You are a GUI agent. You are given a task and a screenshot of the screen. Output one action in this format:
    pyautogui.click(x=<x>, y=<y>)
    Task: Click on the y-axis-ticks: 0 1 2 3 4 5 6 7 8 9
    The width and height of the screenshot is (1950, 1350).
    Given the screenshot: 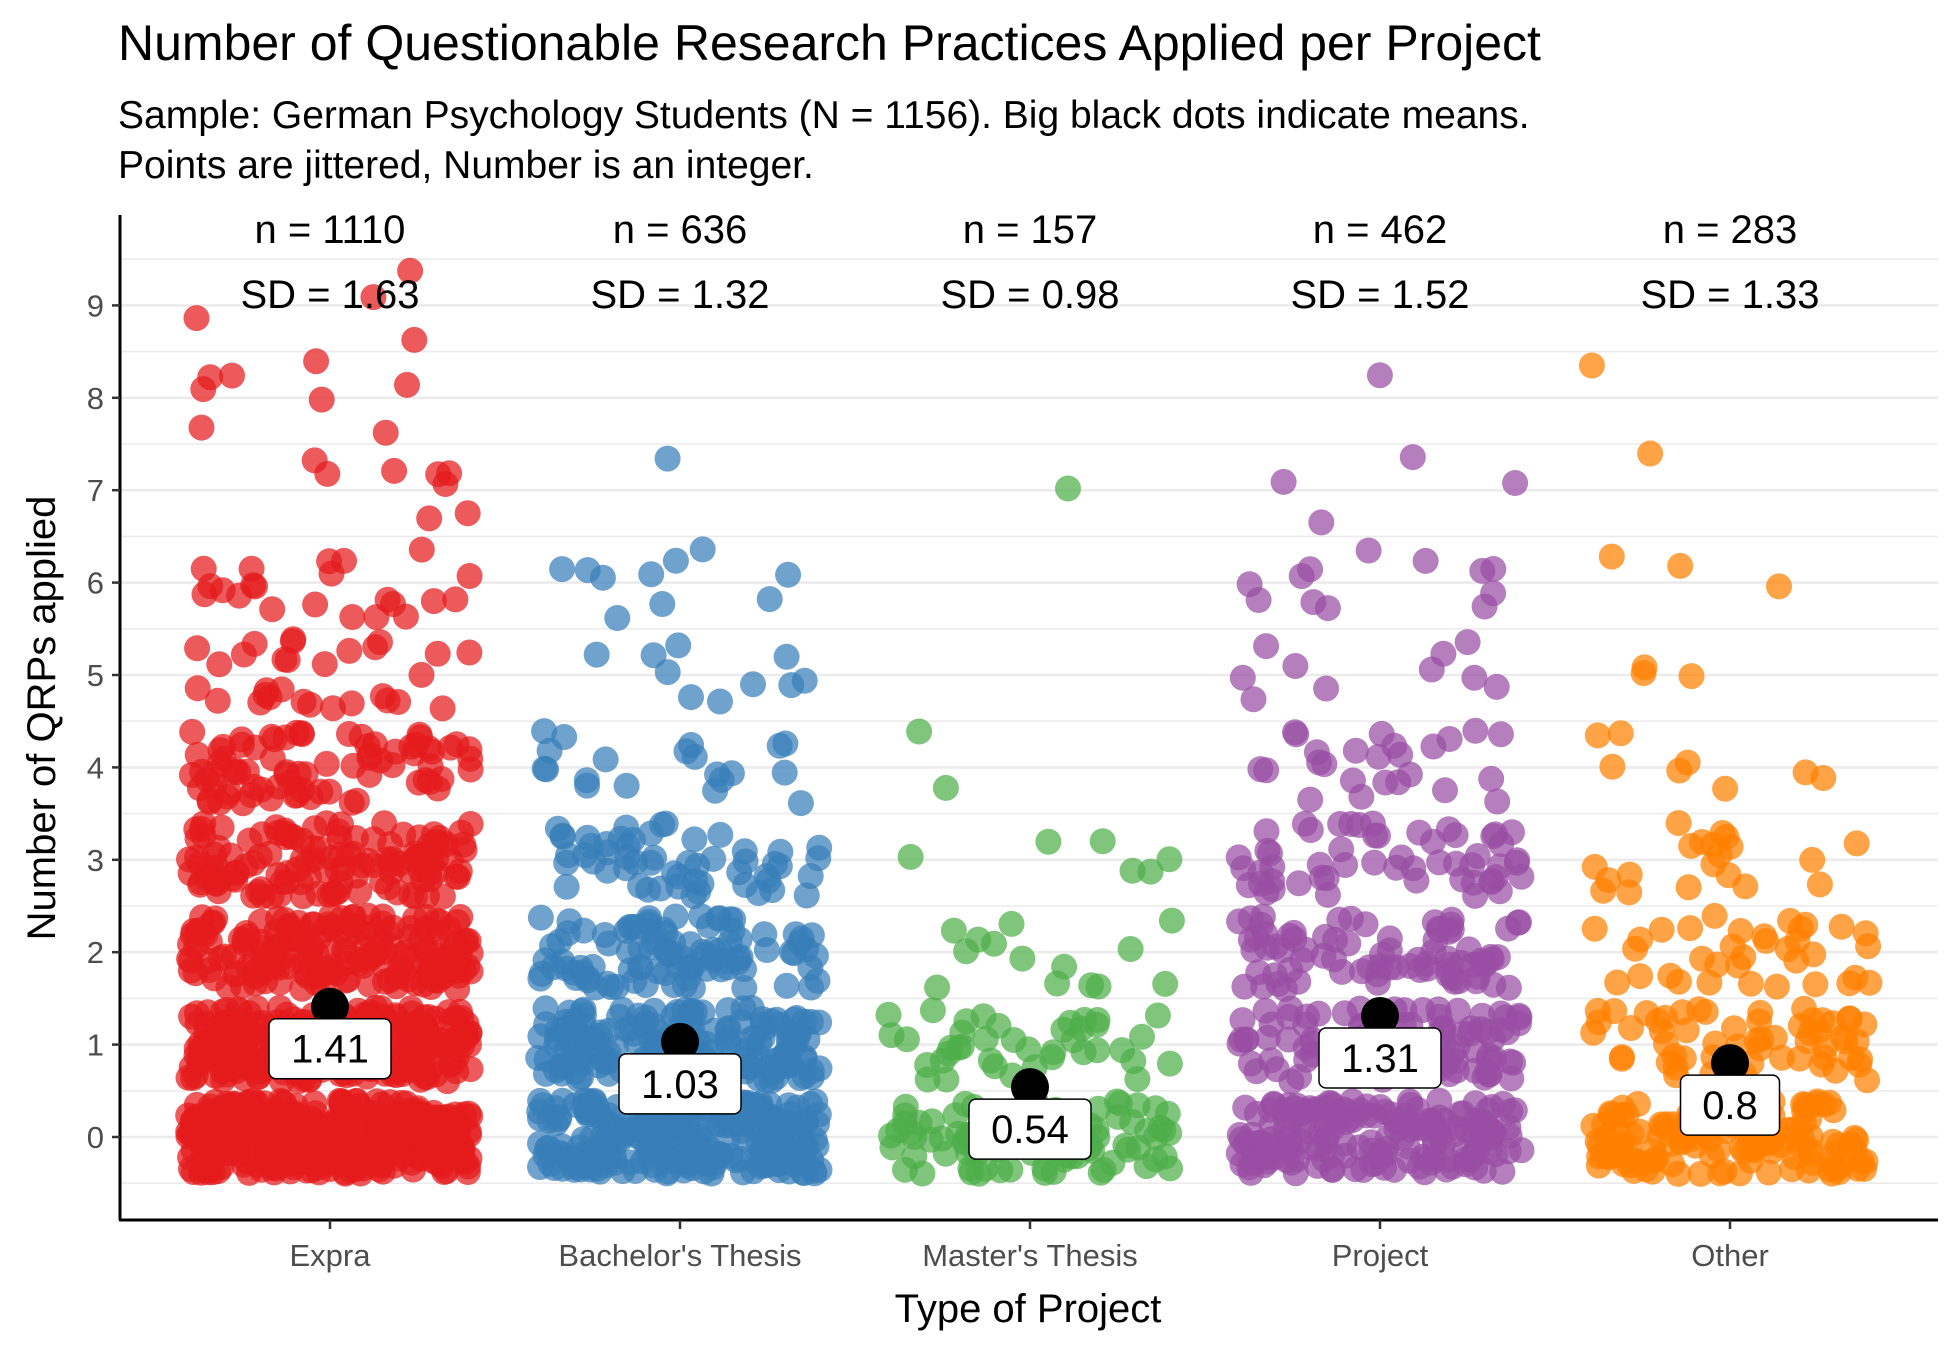 What is the action you would take?
    pyautogui.click(x=103, y=721)
    